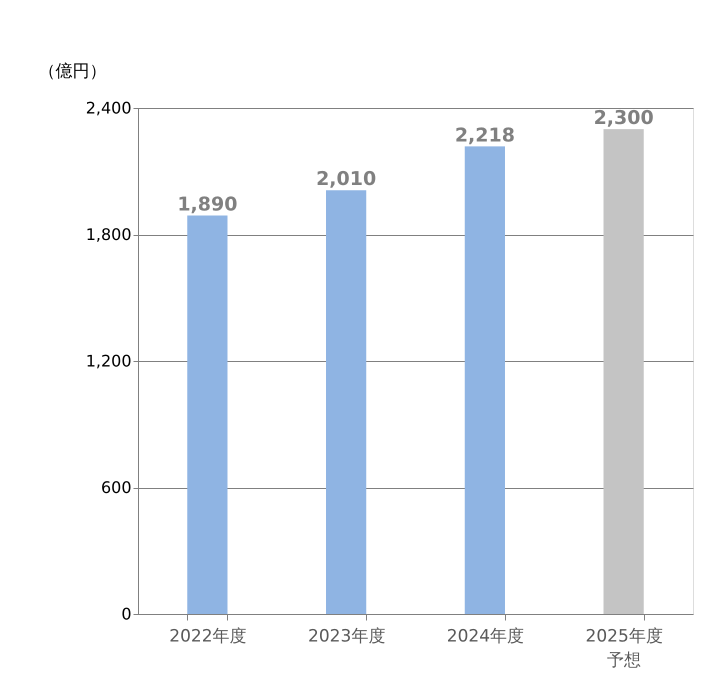  I want to click on x-tick-label: 2022年度, so click(208, 636).